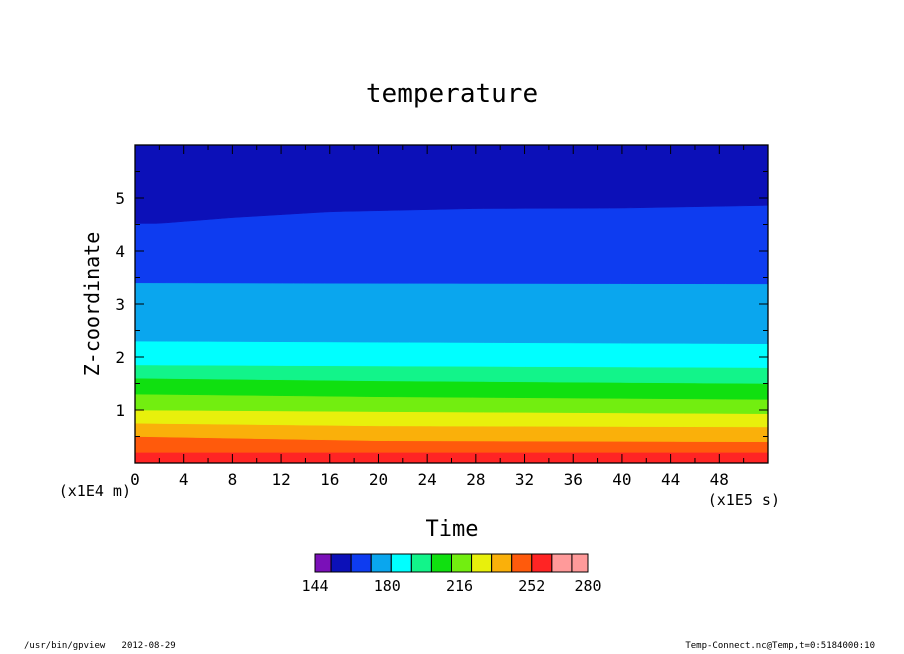  Describe the element at coordinates (120, 304) in the screenshot. I see `y-tick-label: 3` at that location.